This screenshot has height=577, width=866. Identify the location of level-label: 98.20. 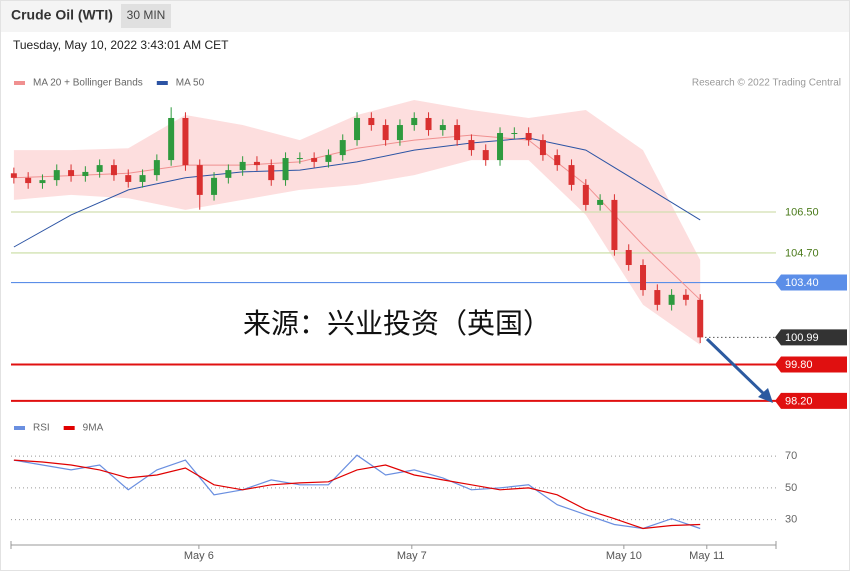
(799, 401).